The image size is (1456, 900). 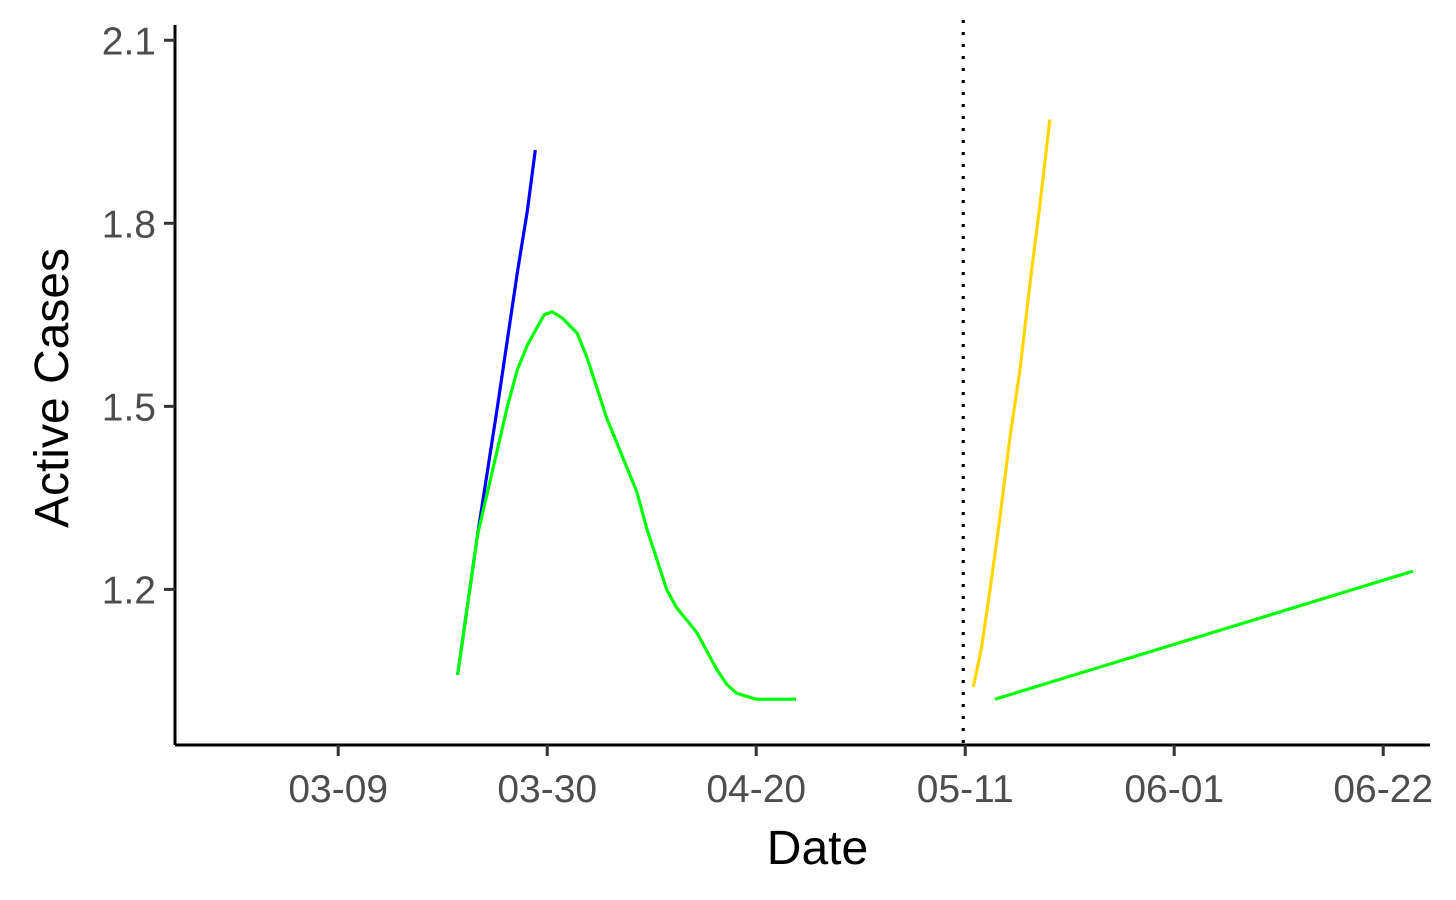 I want to click on y-tick-label: 2.1, so click(x=129, y=41).